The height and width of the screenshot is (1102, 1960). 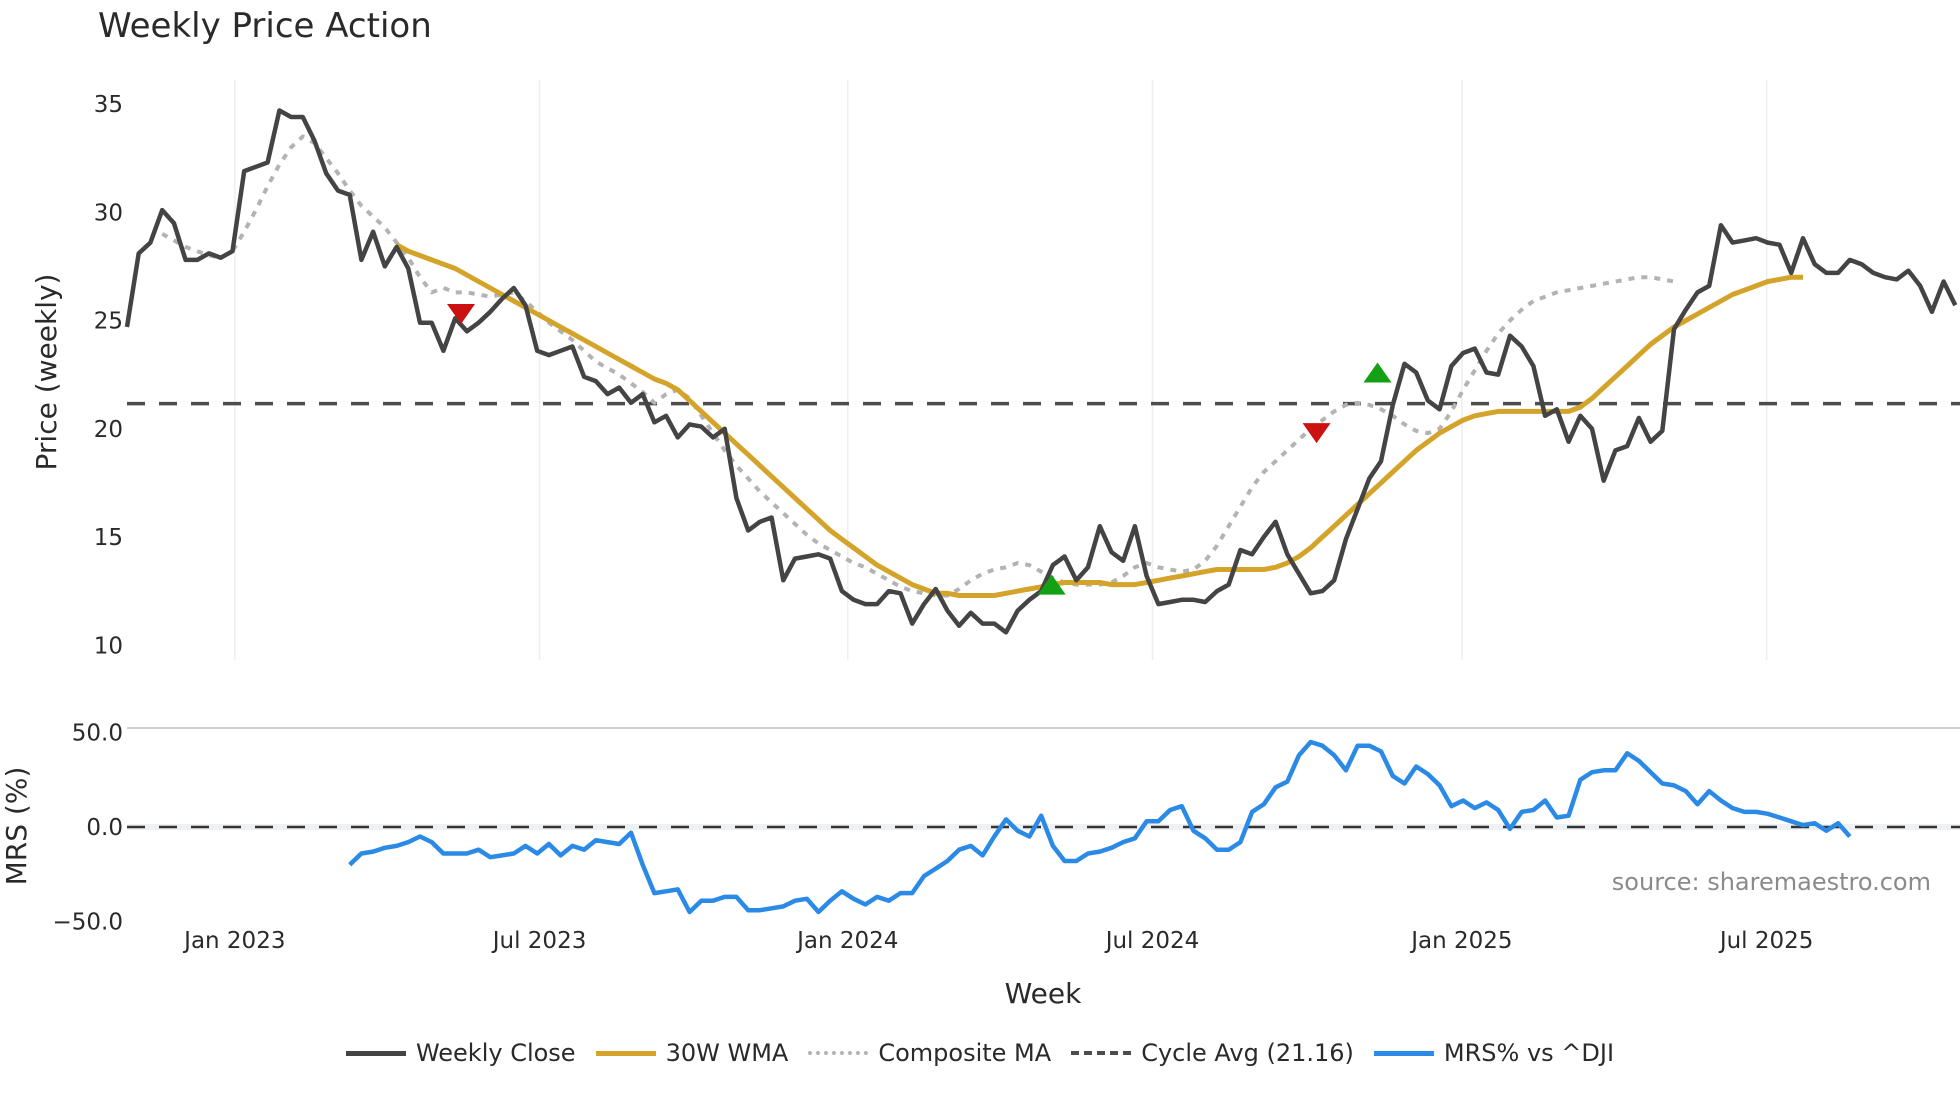 What do you see at coordinates (108, 646) in the screenshot?
I see `price-tick-label: 10` at bounding box center [108, 646].